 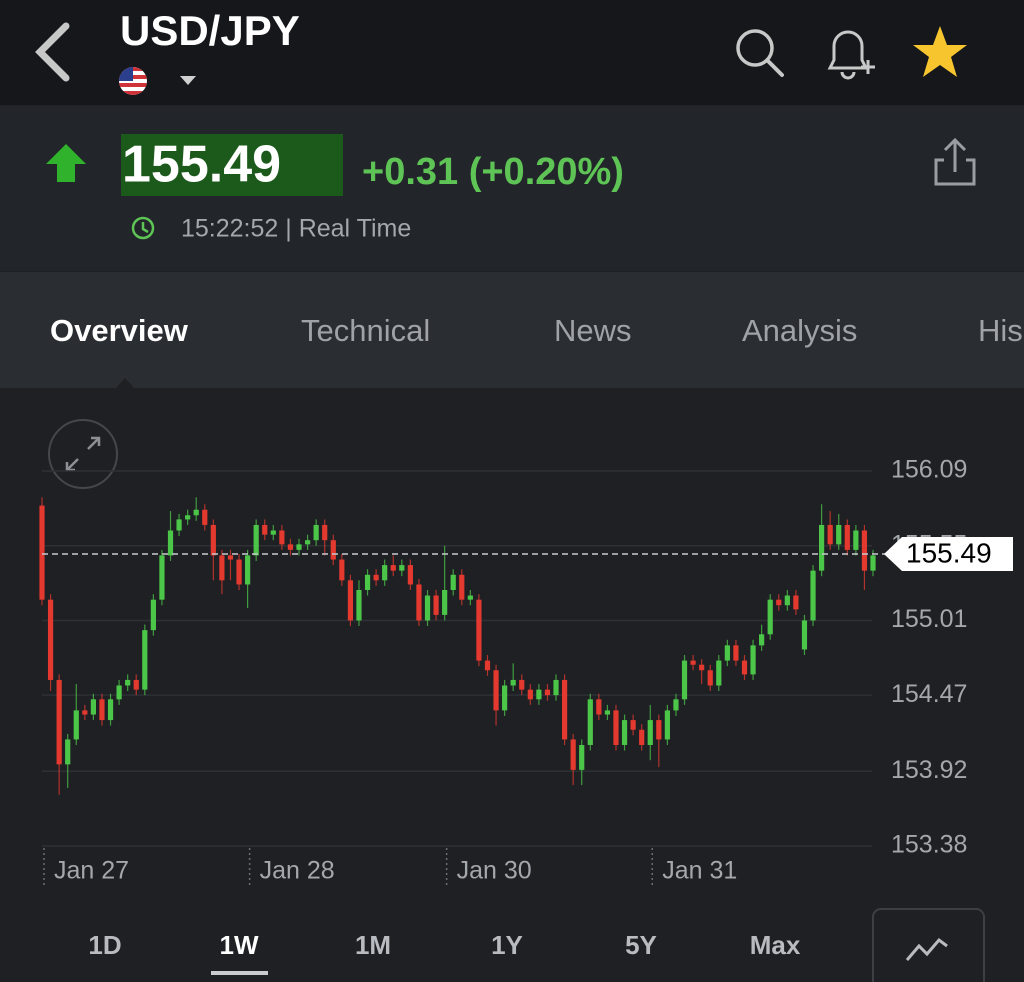 I want to click on tab: Analysis, so click(x=799, y=330).